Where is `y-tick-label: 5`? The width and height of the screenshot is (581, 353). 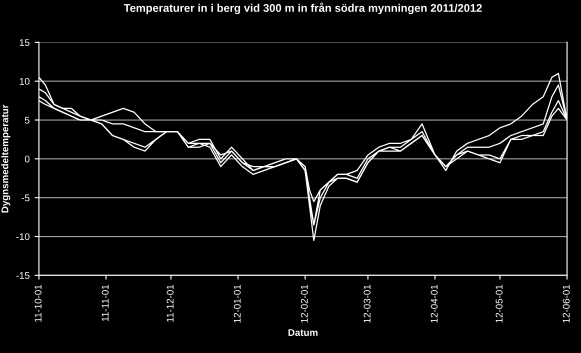
y-tick-label: 5 is located at coordinates (27, 120).